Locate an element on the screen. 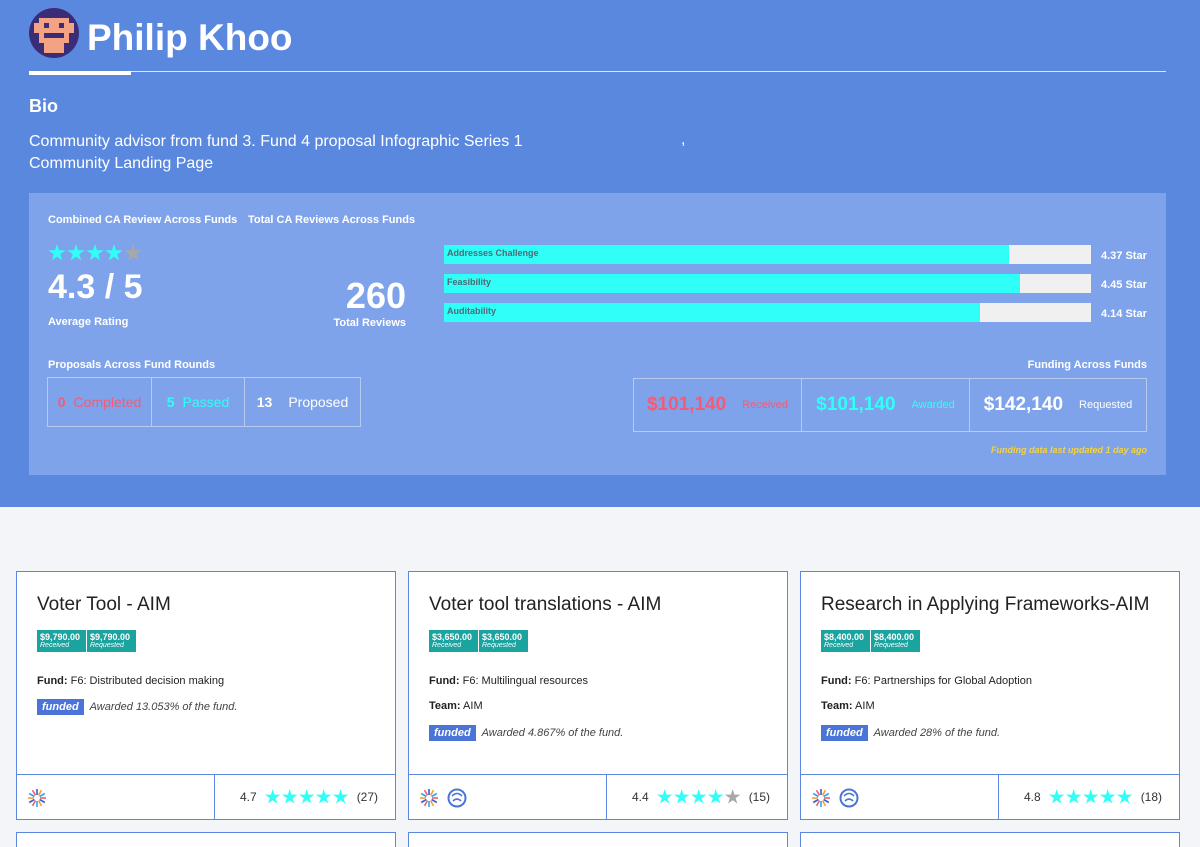 The width and height of the screenshot is (1200, 847). proposal-title: Research in Applying Frameworks-AIM is located at coordinates (985, 604).